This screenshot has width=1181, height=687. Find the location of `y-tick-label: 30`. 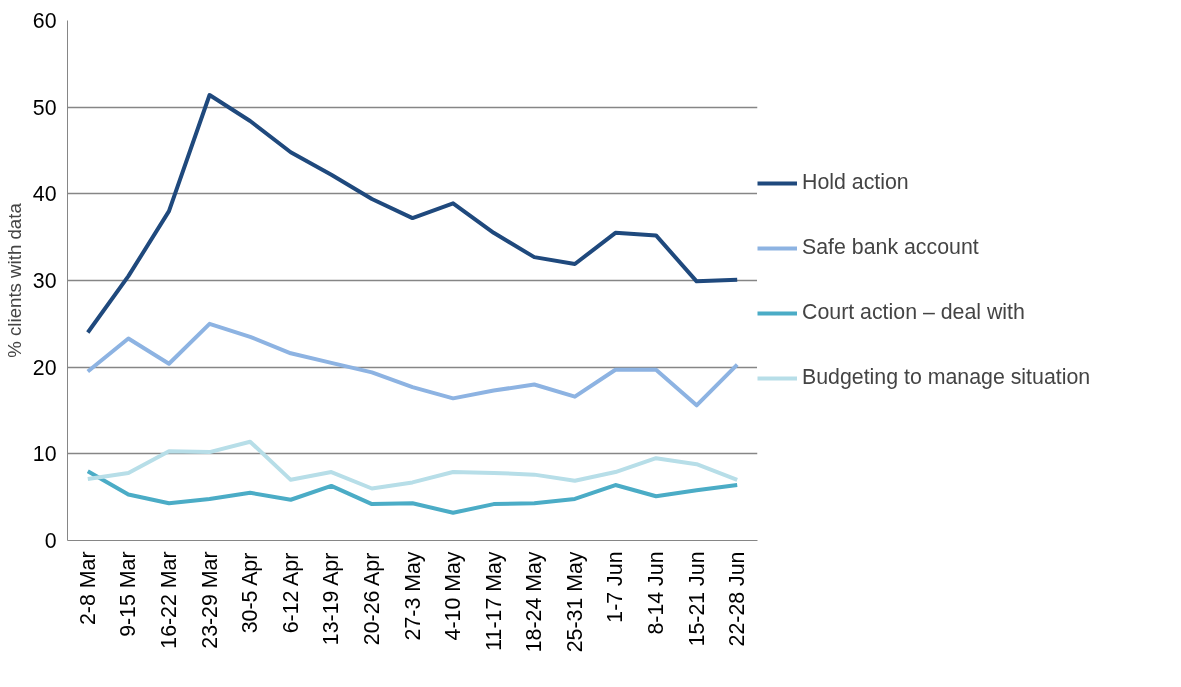

y-tick-label: 30 is located at coordinates (44, 281).